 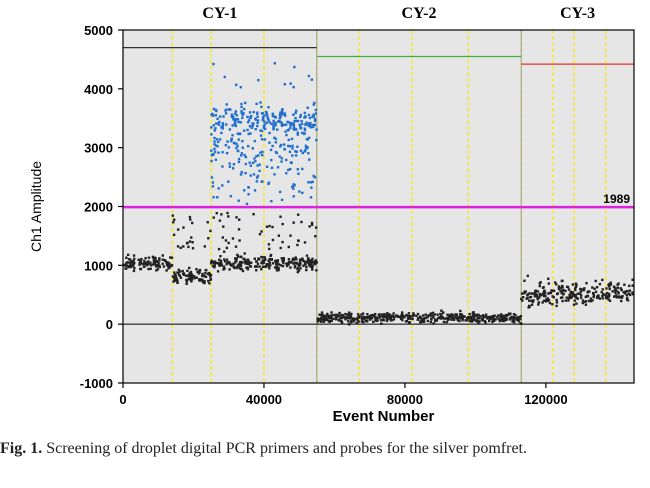 I want to click on y-tick-label: 3000, so click(x=98, y=148).